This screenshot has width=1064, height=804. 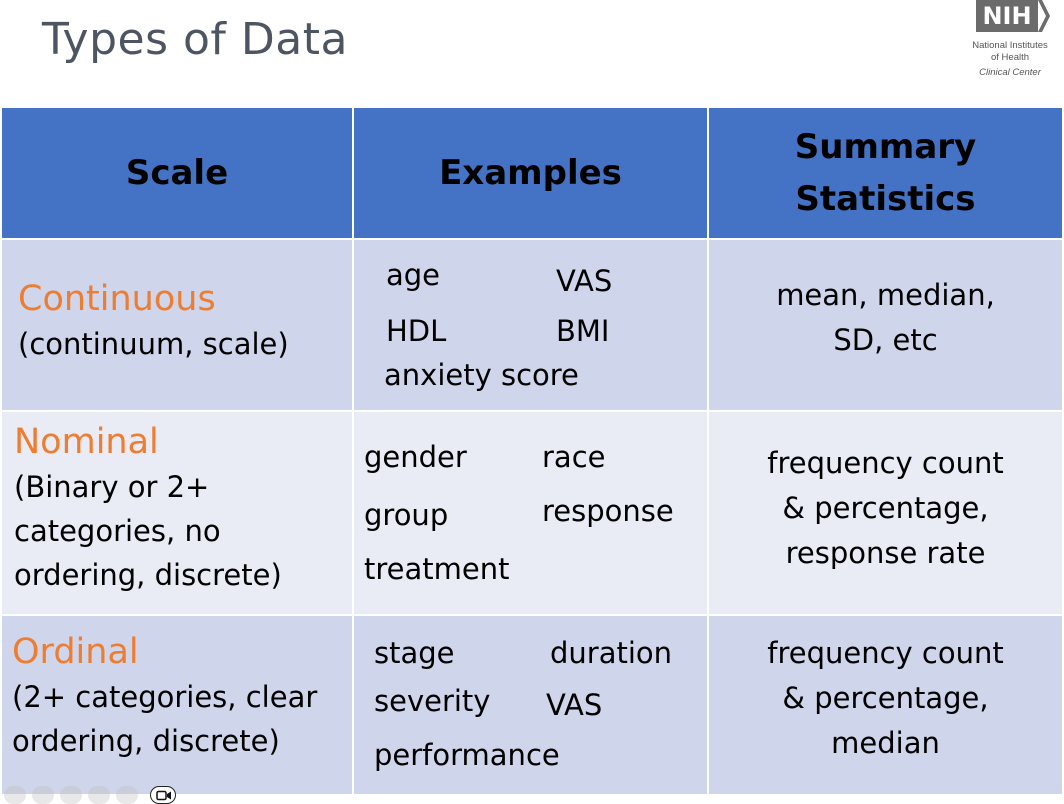 What do you see at coordinates (117, 531) in the screenshot?
I see `scale-desc: categories, no` at bounding box center [117, 531].